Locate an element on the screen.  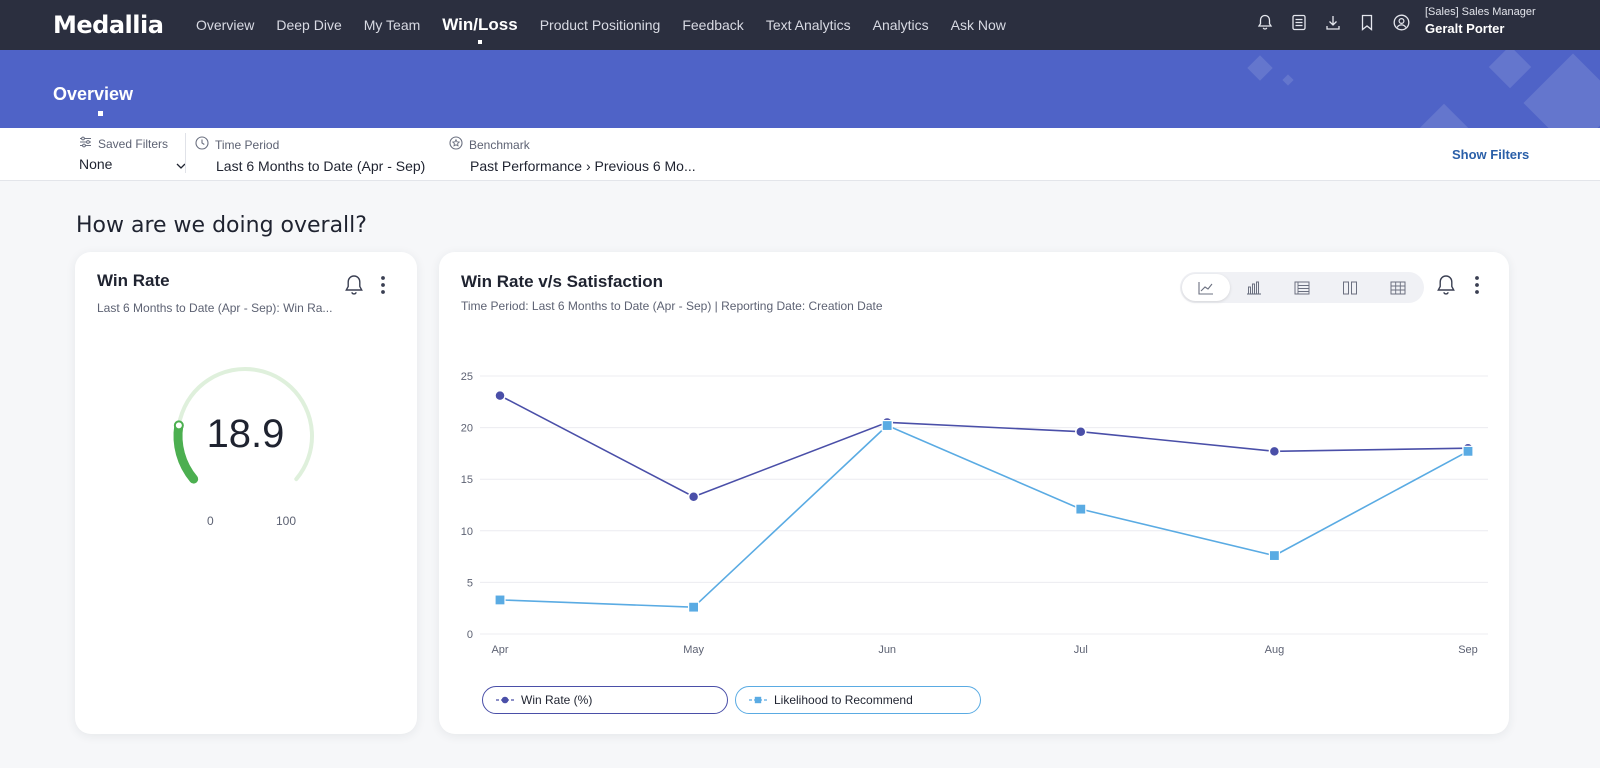
section-heading: How are we doing overall? is located at coordinates (221, 225).